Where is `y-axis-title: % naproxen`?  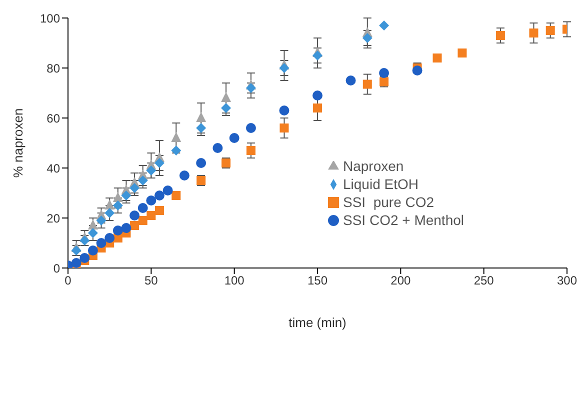 y-axis-title: % naproxen is located at coordinates (18, 143).